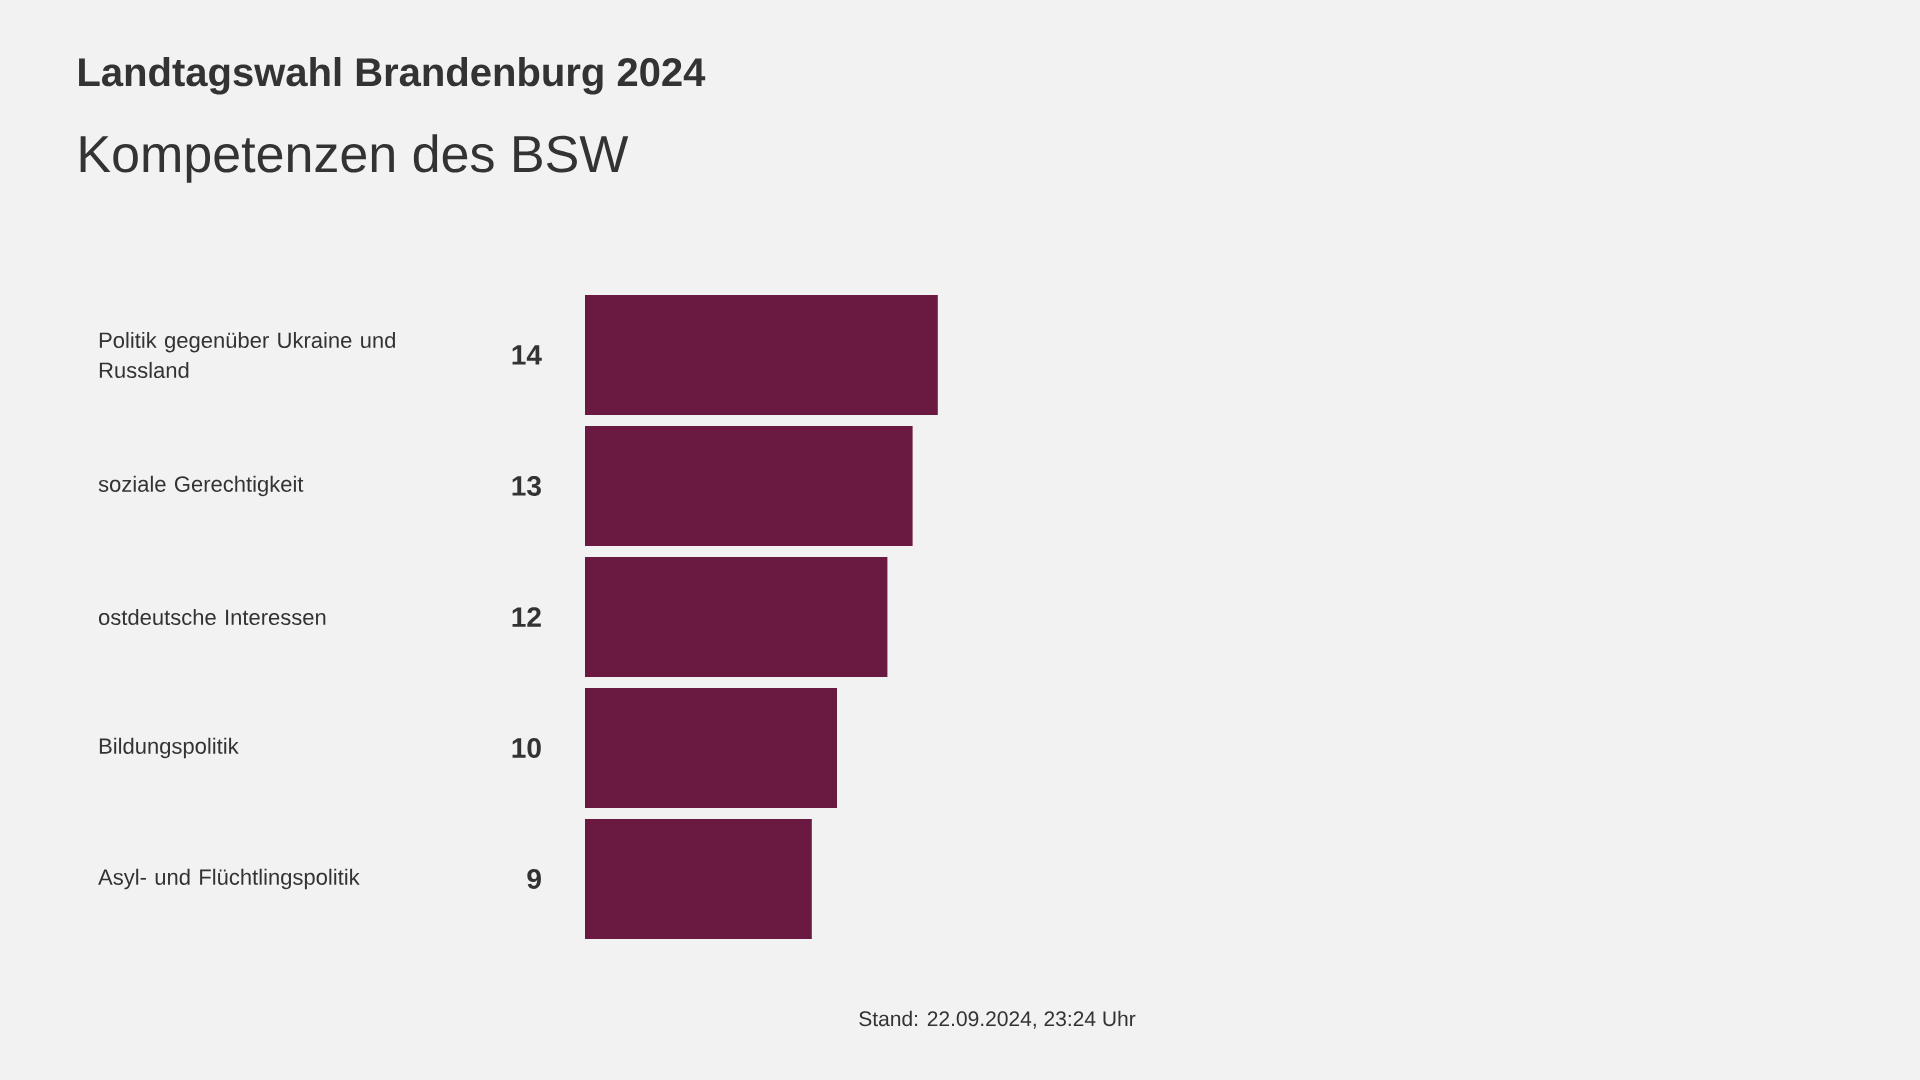 Image resolution: width=1920 pixels, height=1080 pixels. Describe the element at coordinates (392, 76) in the screenshot. I see `chart-title: Landtagswahl Brandenburg 2024` at that location.